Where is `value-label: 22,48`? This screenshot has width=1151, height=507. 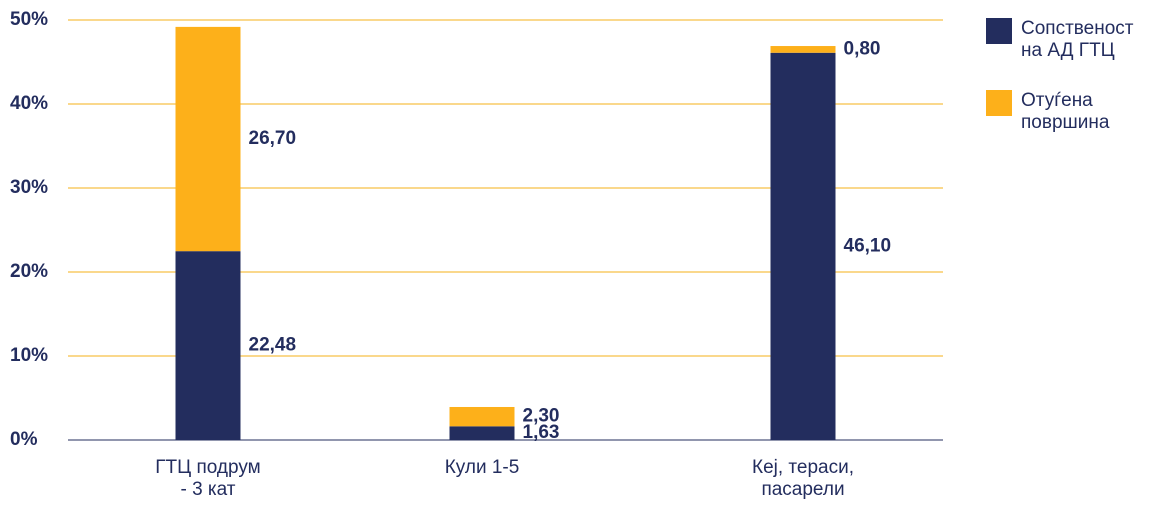
value-label: 22,48 is located at coordinates (273, 345).